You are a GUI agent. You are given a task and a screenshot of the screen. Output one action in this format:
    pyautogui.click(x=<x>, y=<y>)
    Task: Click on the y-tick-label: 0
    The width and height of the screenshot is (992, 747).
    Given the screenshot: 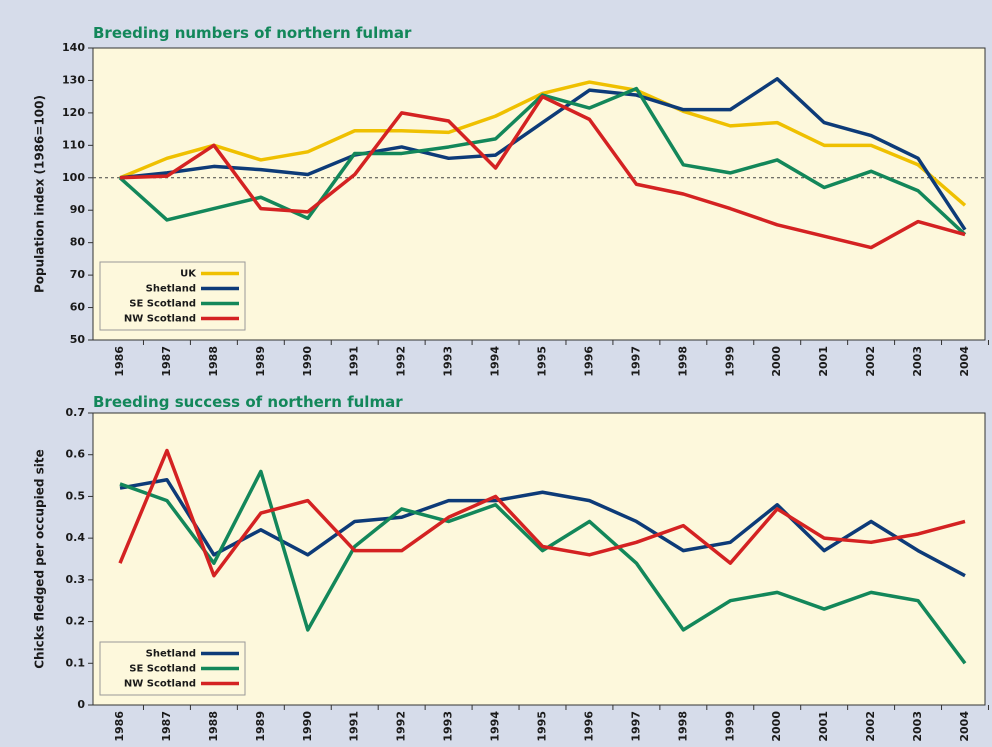 What is the action you would take?
    pyautogui.click(x=81, y=704)
    